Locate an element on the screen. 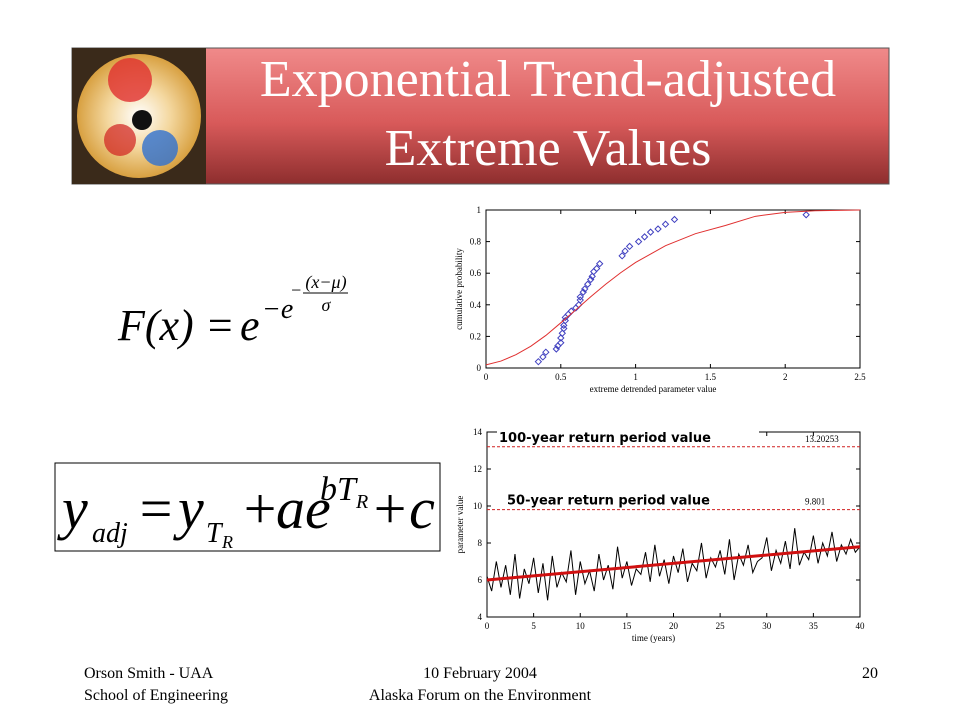 Image resolution: width=960 pixels, height=720 pixels. y-tick-label: 0.2 is located at coordinates (475, 336).